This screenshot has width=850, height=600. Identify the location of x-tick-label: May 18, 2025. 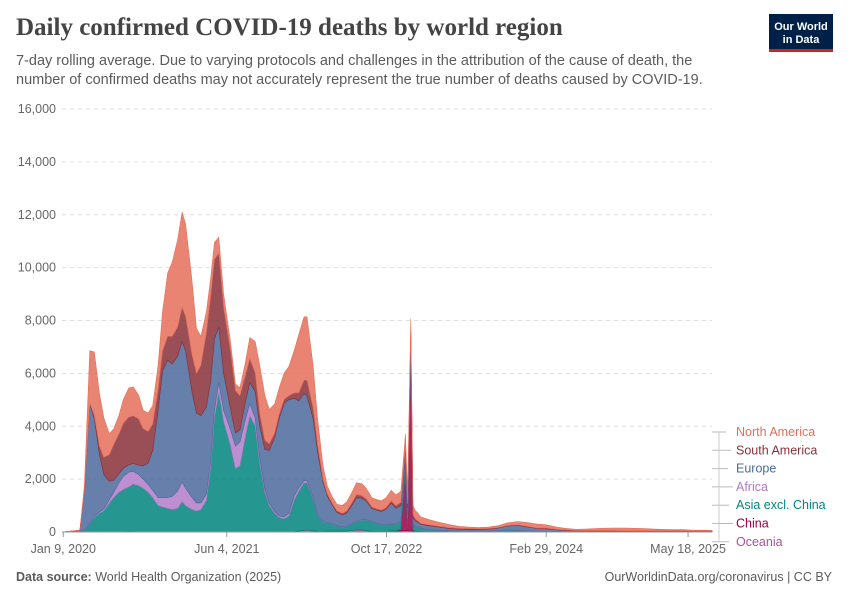
(688, 549).